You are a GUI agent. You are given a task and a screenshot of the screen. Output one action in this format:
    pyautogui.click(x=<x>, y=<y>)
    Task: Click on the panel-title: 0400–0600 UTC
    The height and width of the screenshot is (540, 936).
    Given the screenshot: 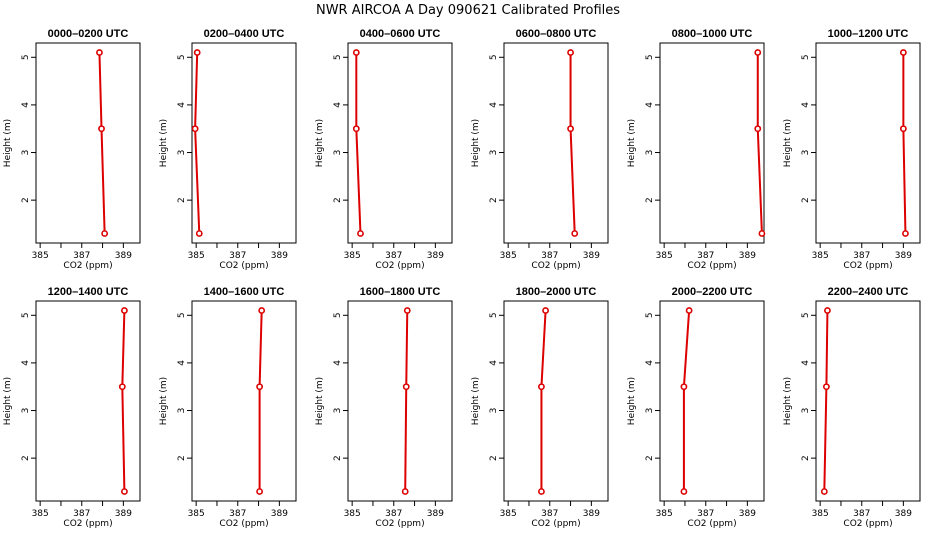 What is the action you would take?
    pyautogui.click(x=400, y=34)
    